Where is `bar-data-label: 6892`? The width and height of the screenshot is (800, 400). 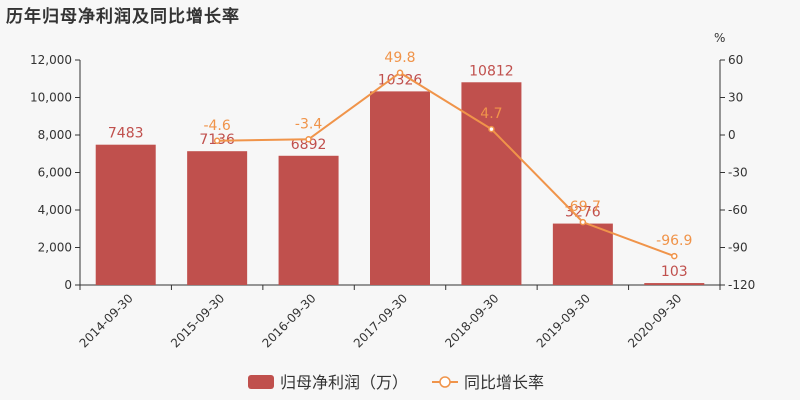 bar-data-label: 6892 is located at coordinates (309, 145).